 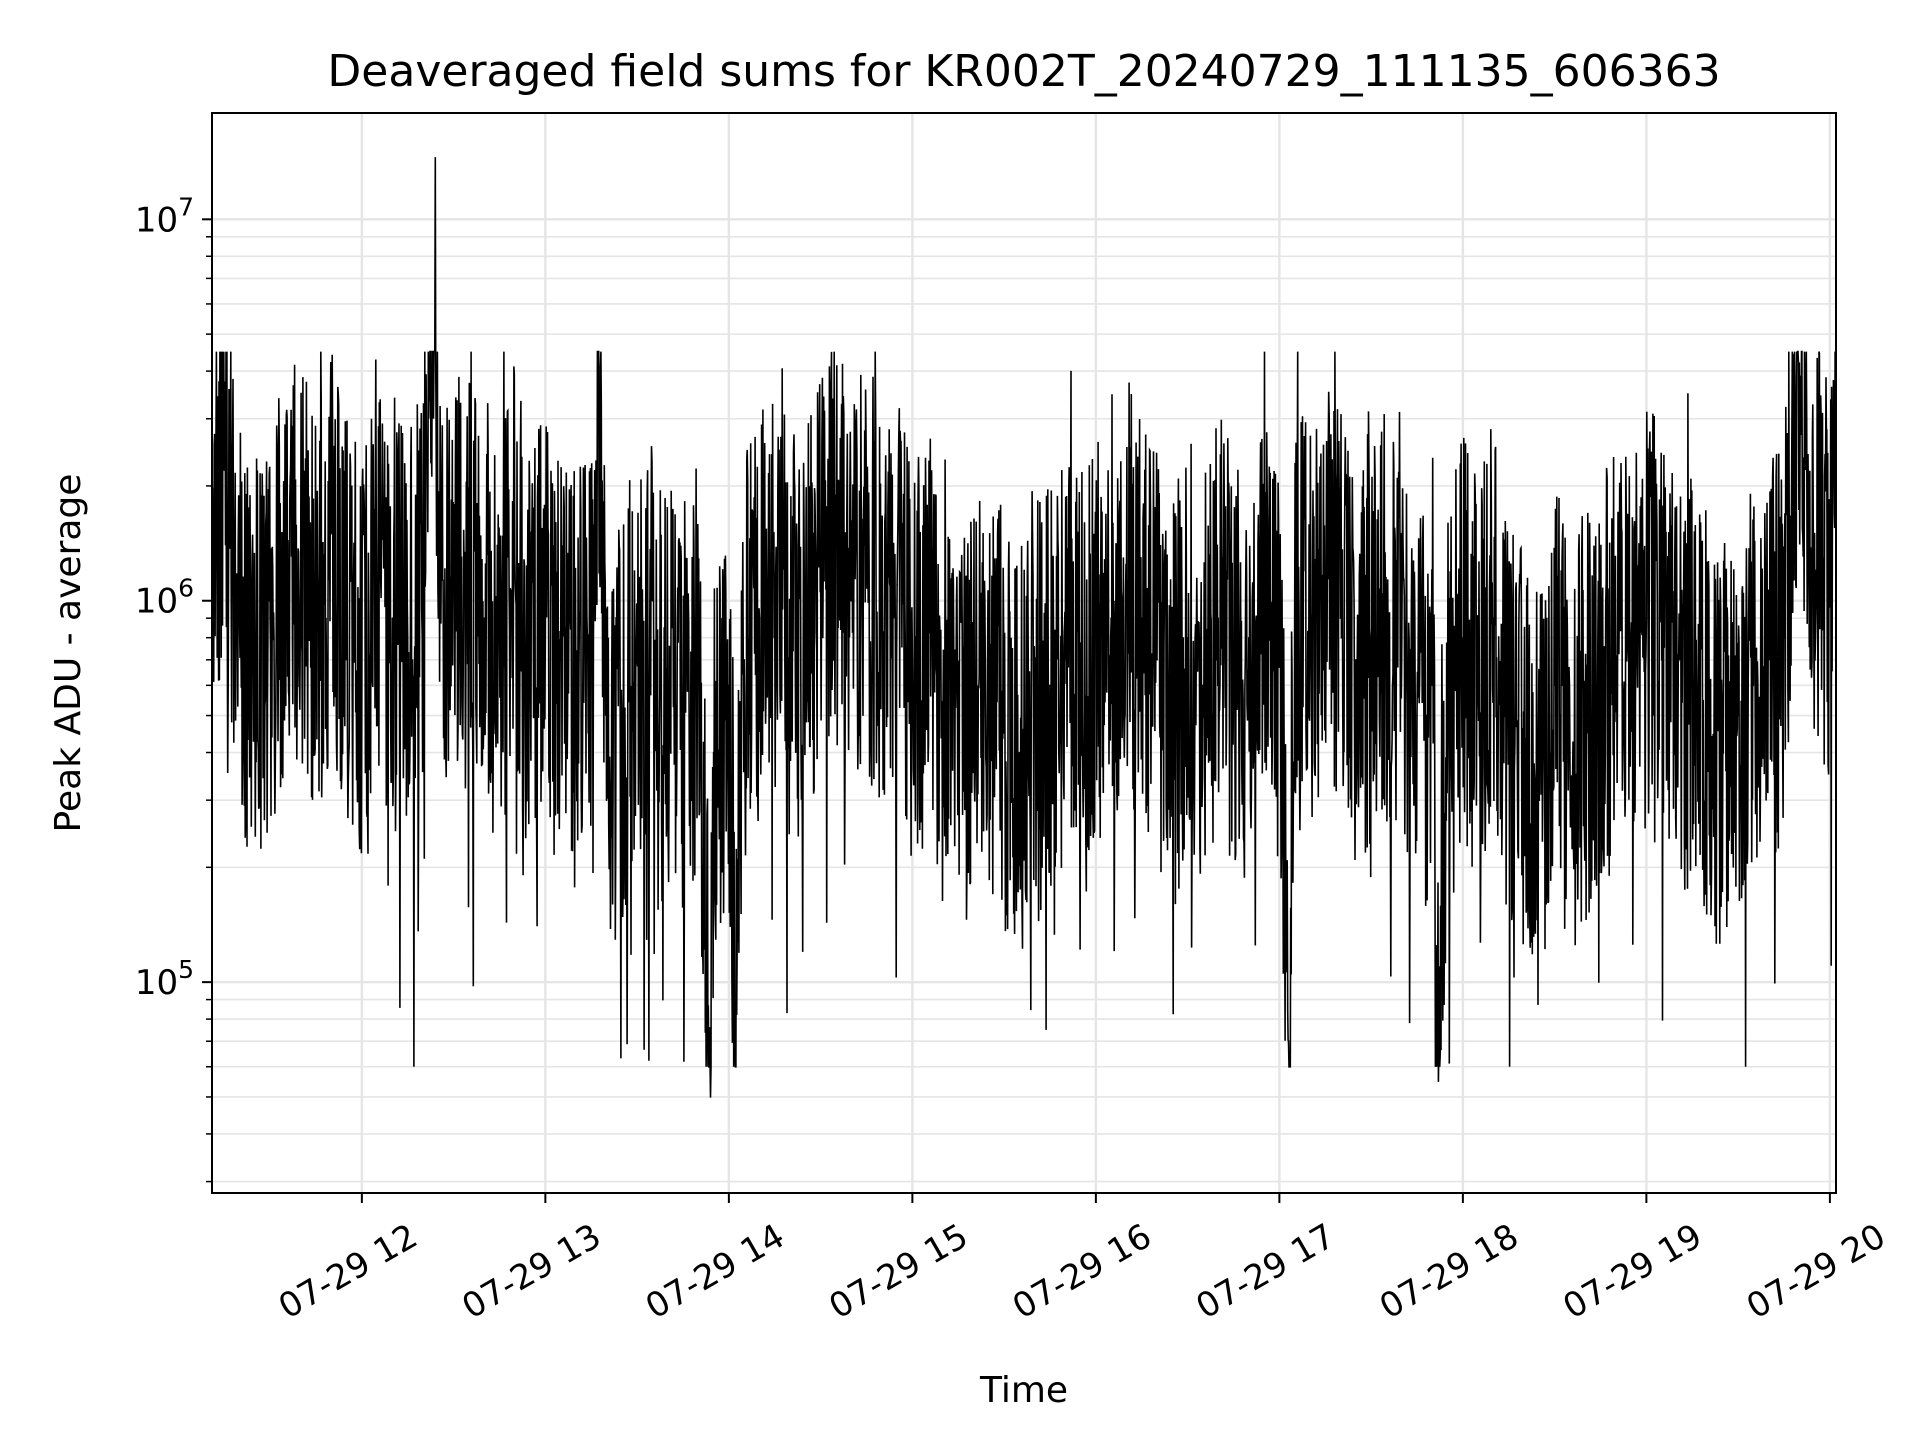 What do you see at coordinates (164, 216) in the screenshot?
I see `y-tick-label: 10⁷` at bounding box center [164, 216].